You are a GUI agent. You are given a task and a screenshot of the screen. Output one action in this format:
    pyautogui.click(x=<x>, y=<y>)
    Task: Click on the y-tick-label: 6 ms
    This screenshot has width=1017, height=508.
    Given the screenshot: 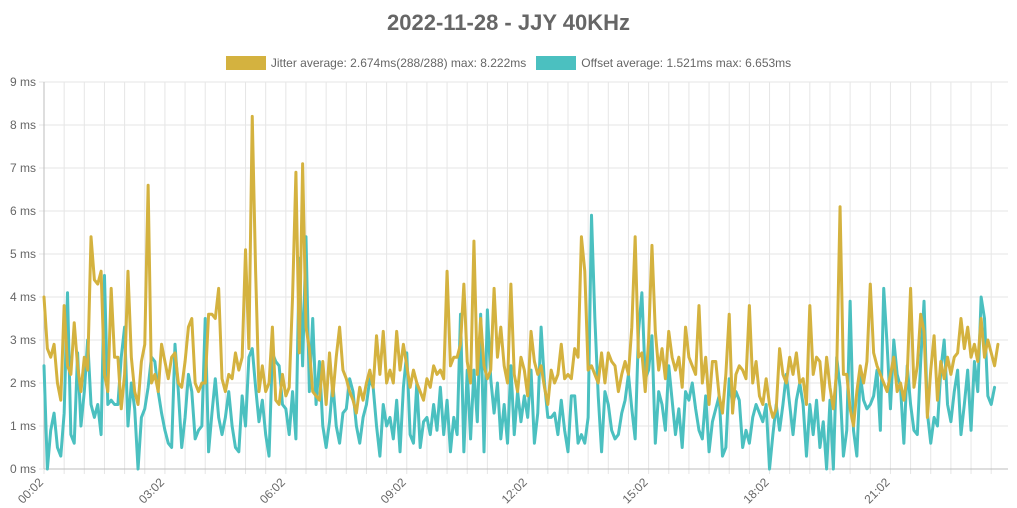 What is the action you would take?
    pyautogui.click(x=23, y=211)
    